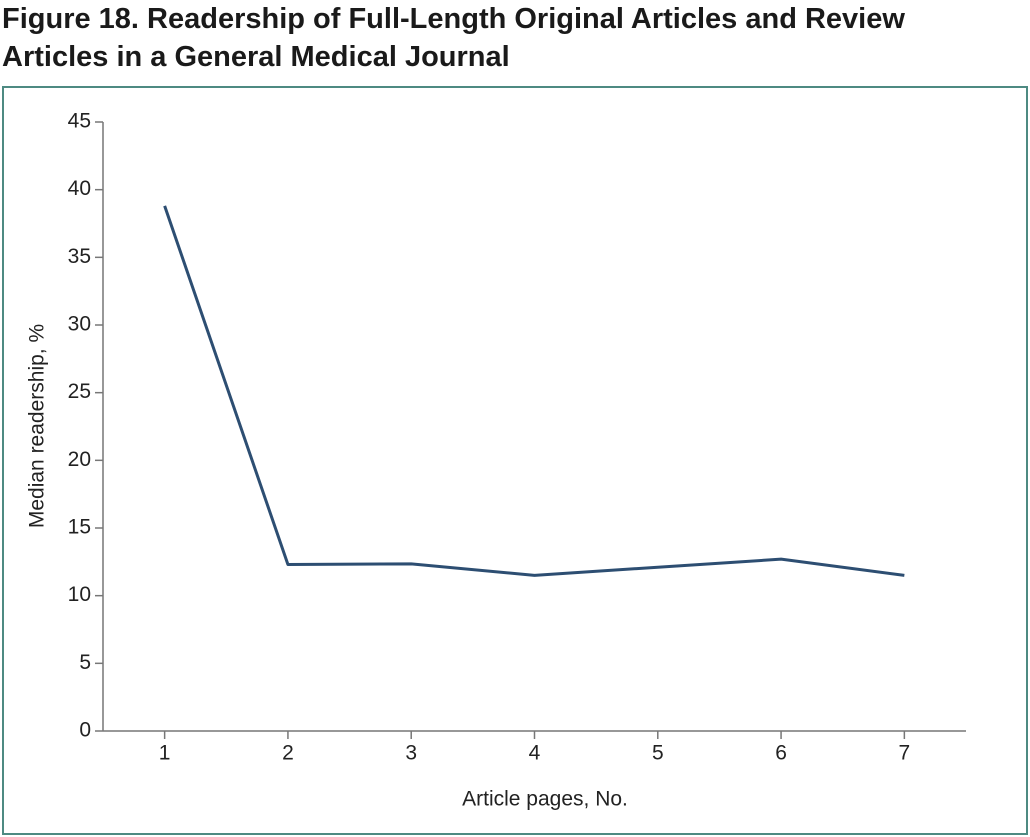  What do you see at coordinates (545, 799) in the screenshot?
I see `x-axis-label: Article pages, No.` at bounding box center [545, 799].